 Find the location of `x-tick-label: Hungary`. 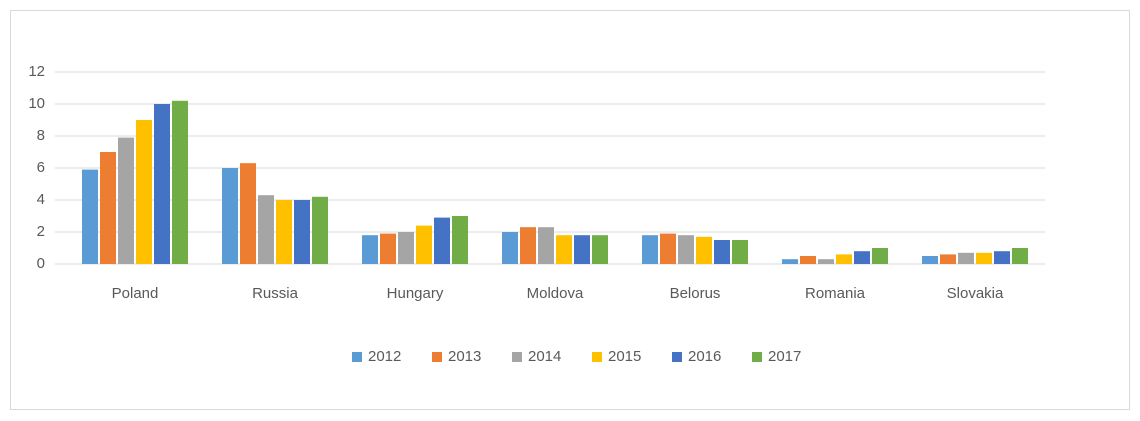

x-tick-label: Hungary is located at coordinates (415, 293).